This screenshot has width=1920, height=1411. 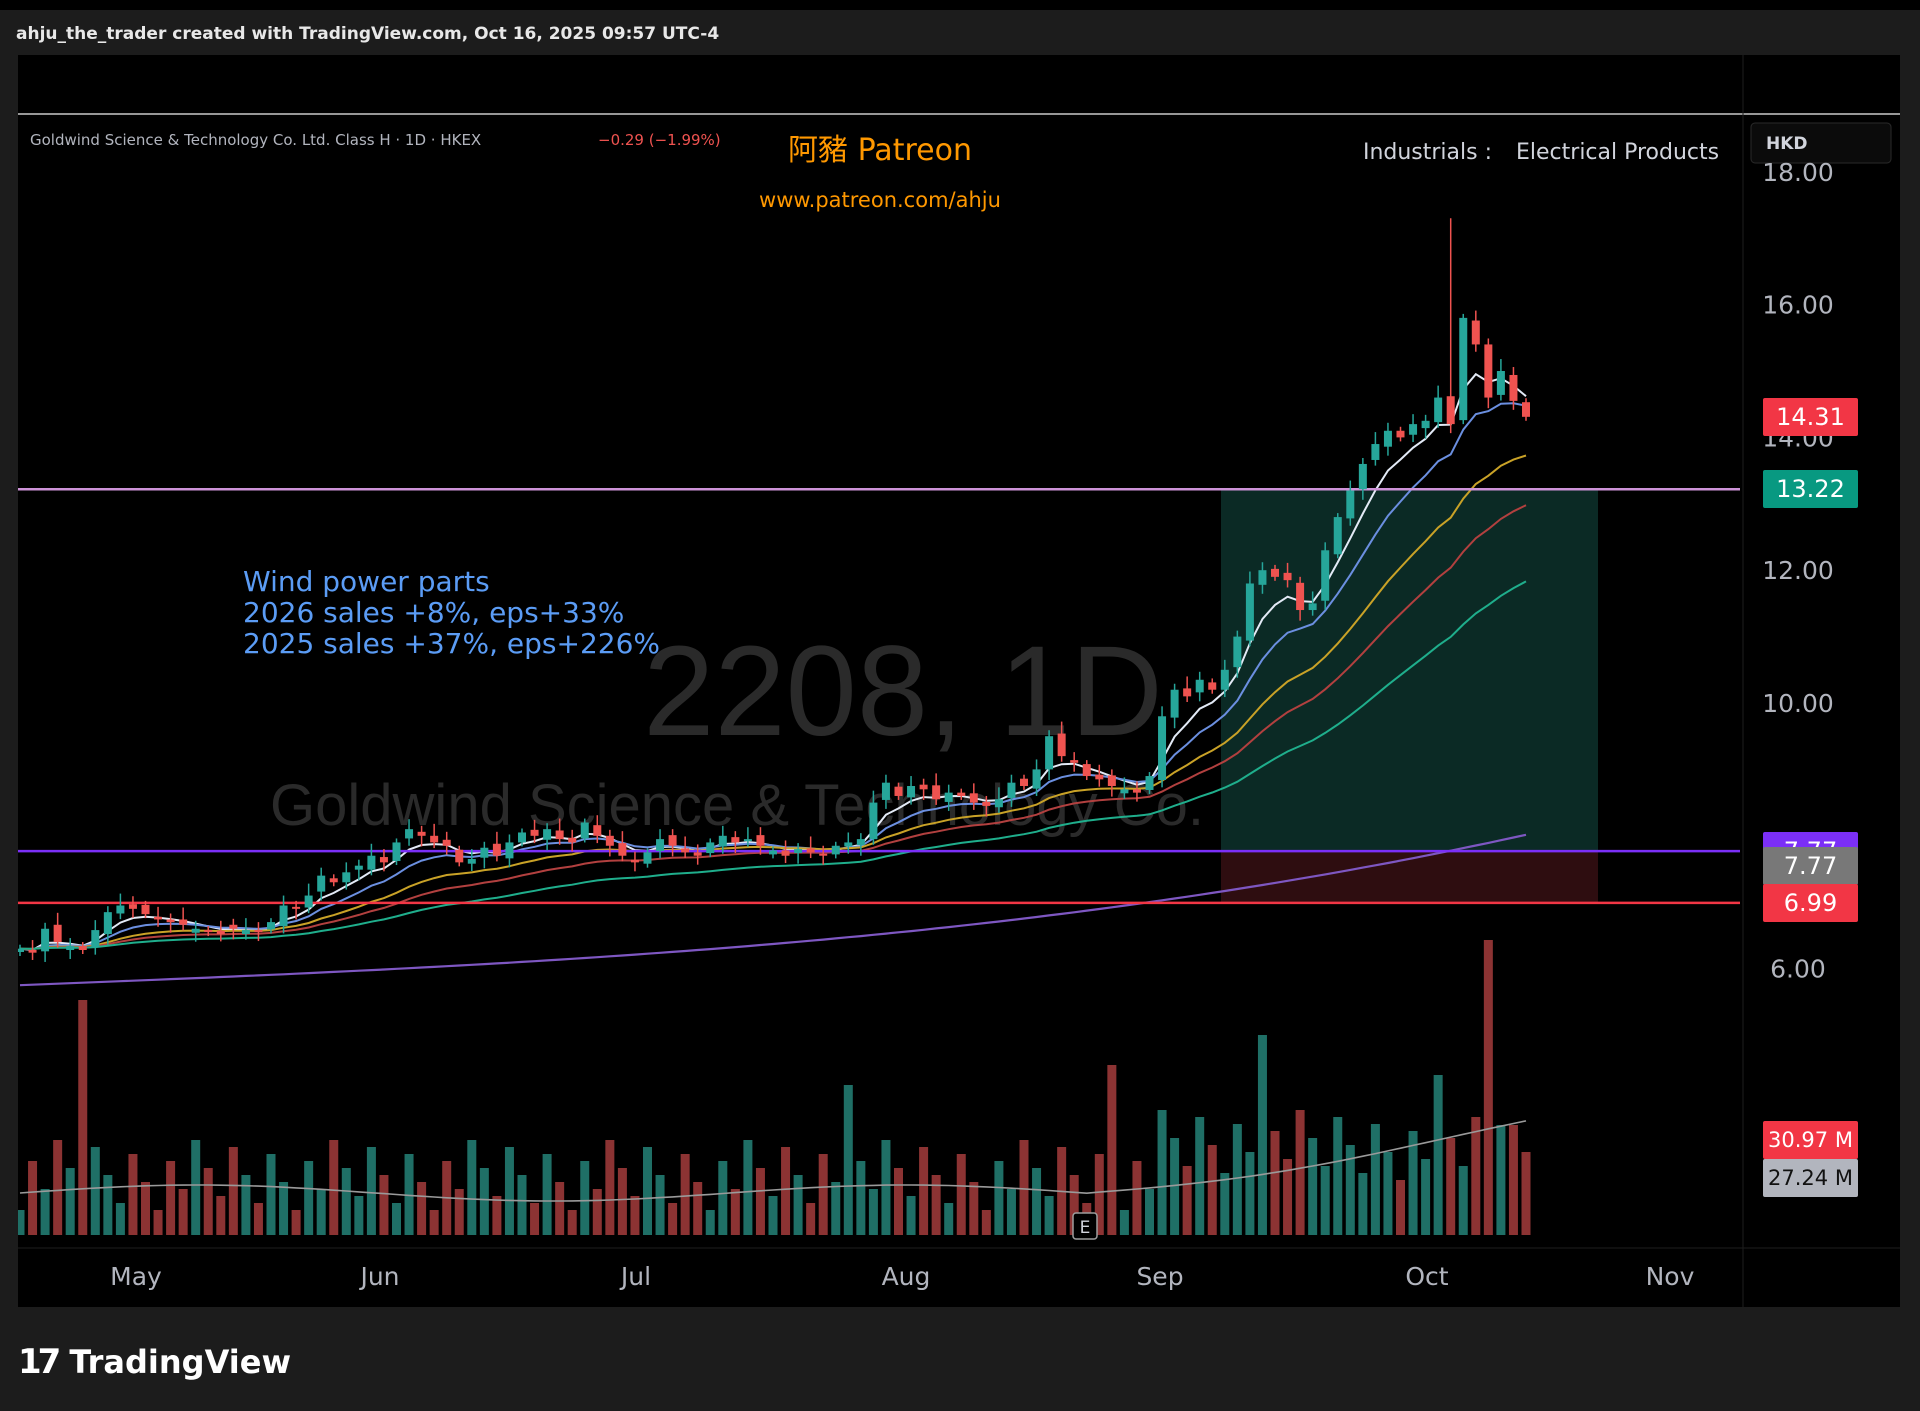 What do you see at coordinates (39, 1362) in the screenshot?
I see `tradingview-mark-icon: 17` at bounding box center [39, 1362].